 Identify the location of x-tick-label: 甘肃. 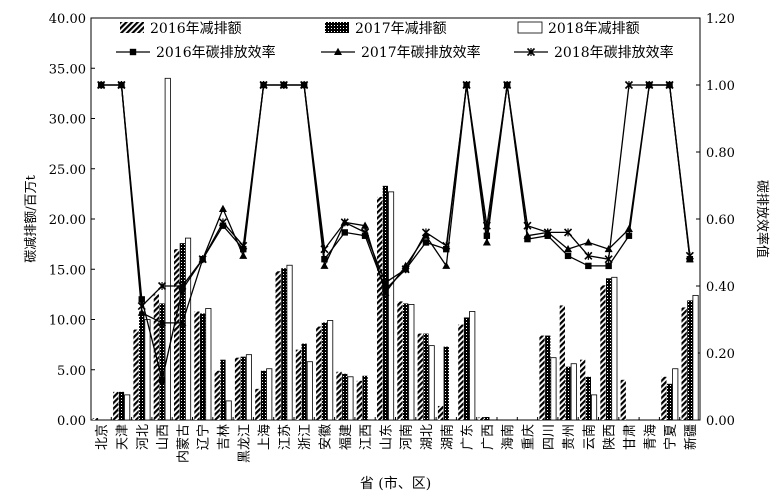
(630, 437).